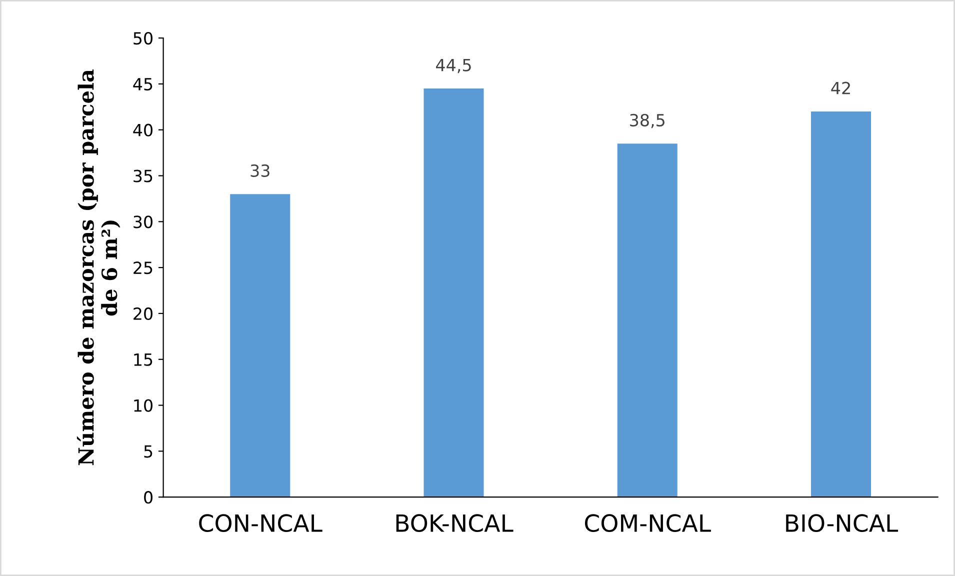  Describe the element at coordinates (98, 268) in the screenshot. I see `y-axis-title: Número de mazorcas (por parcela de 6 m²)` at that location.